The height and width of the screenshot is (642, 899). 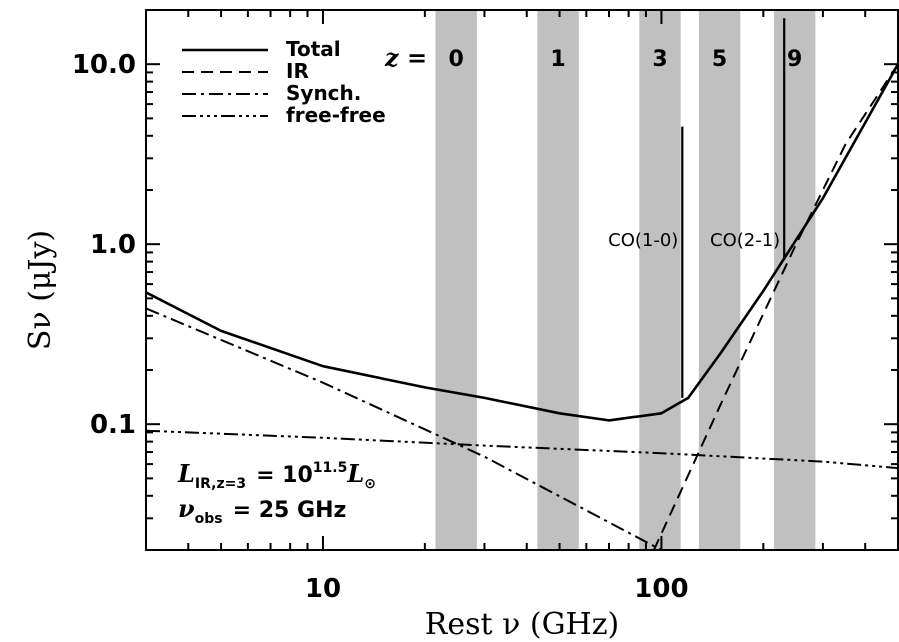 I want to click on band-label-z-5: 5, so click(x=719, y=59).